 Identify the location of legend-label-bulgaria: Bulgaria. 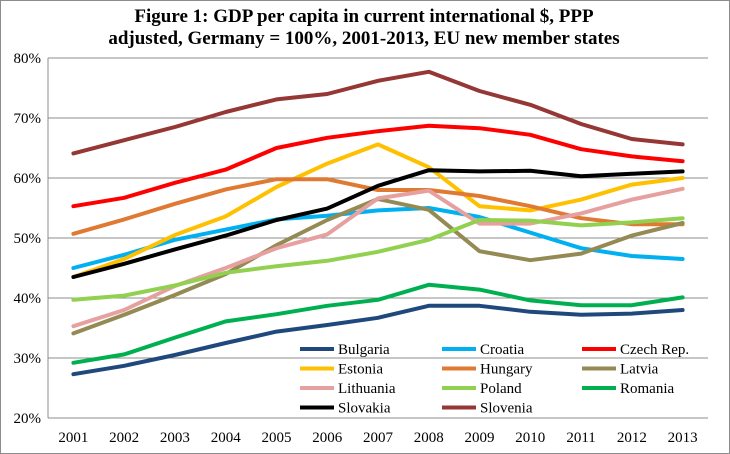
(364, 350).